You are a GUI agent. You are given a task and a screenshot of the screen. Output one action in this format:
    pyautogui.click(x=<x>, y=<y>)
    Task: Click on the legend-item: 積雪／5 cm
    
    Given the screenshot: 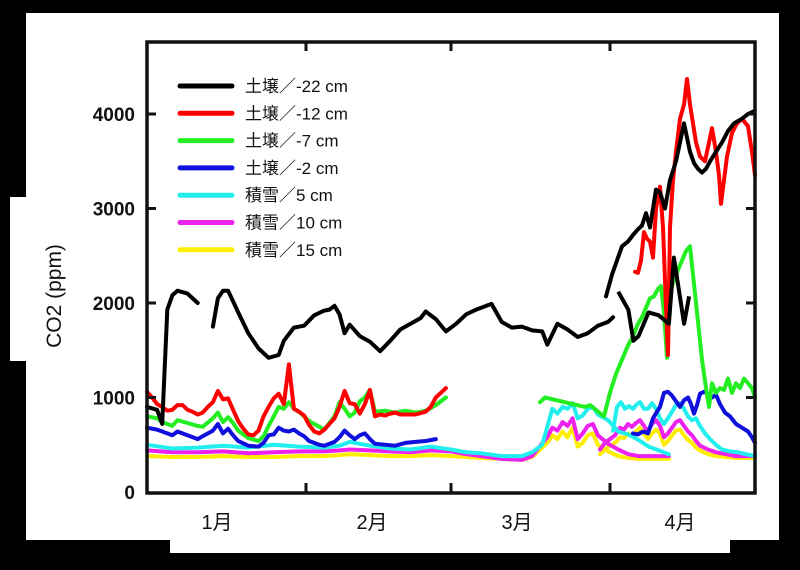 What is the action you would take?
    pyautogui.click(x=255, y=195)
    